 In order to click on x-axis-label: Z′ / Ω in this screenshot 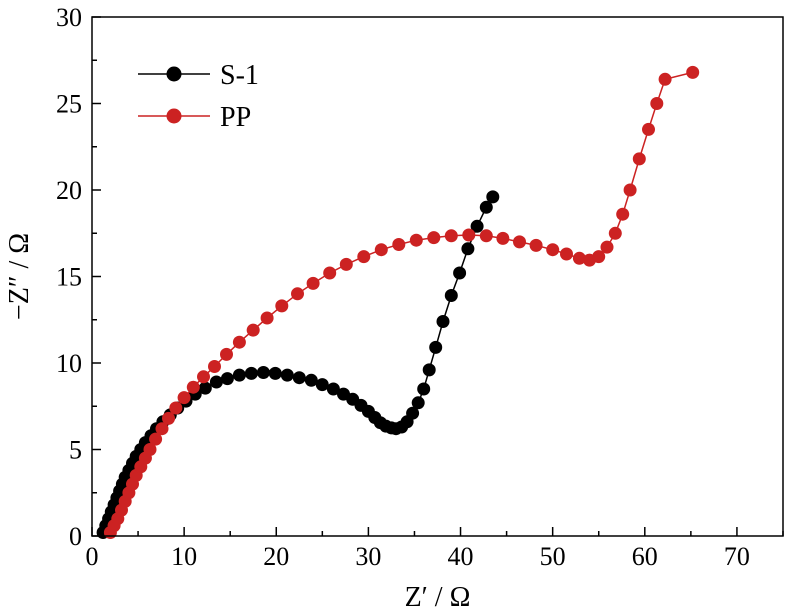, I will do `click(438, 597)`.